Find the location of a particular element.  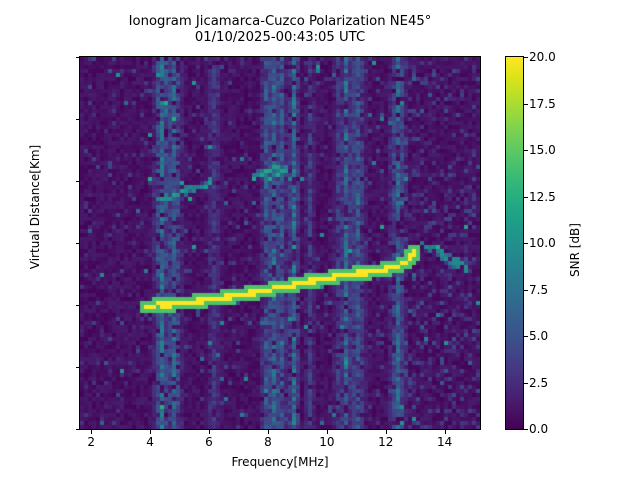

colorbar-tick-label: 7.5 is located at coordinates (539, 289).